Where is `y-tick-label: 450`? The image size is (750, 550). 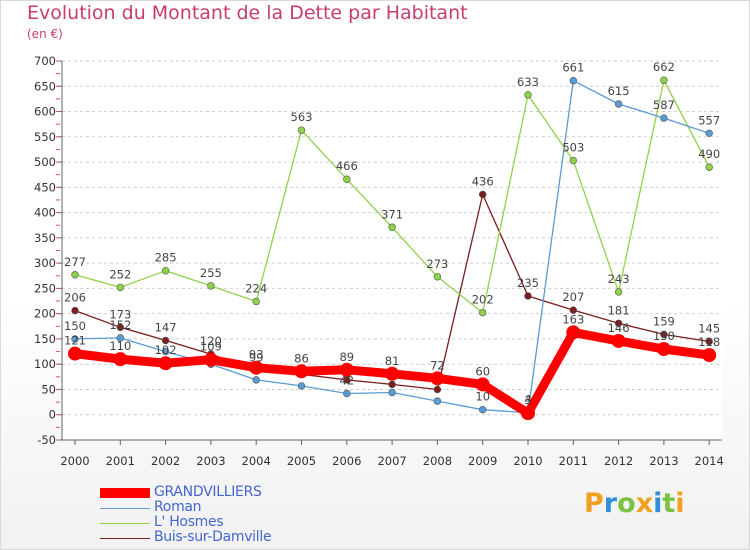
y-tick-label: 450 is located at coordinates (45, 187).